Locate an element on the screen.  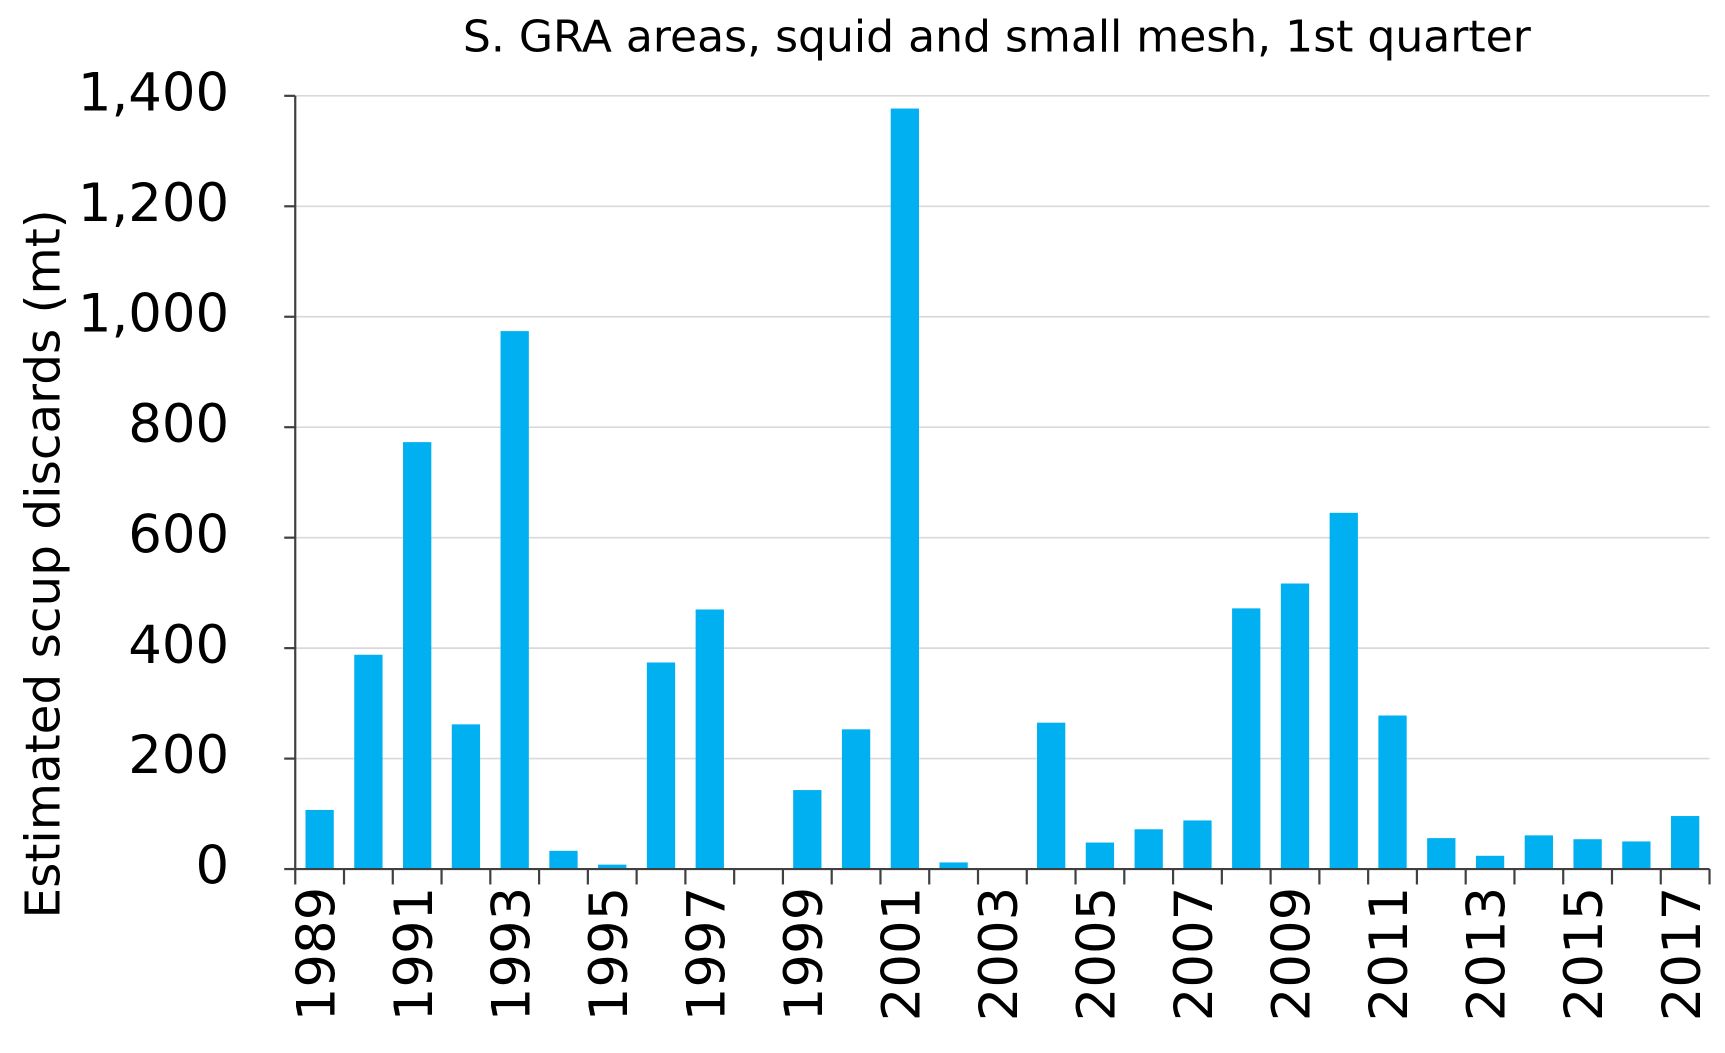
x-tick-label: 1999 is located at coordinates (804, 954).